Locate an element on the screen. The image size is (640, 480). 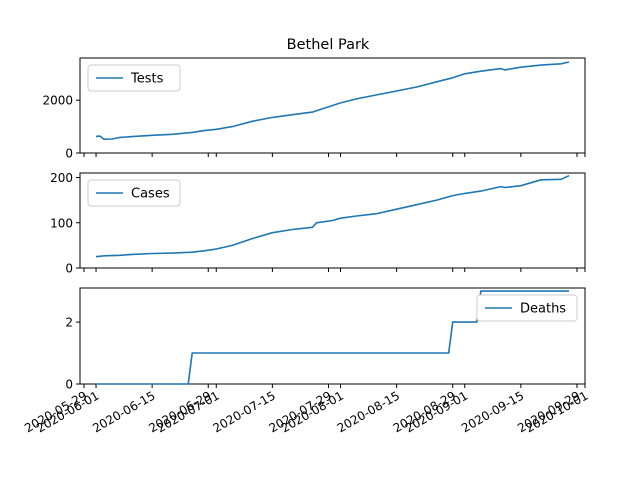
legend: Cases is located at coordinates (134, 193).